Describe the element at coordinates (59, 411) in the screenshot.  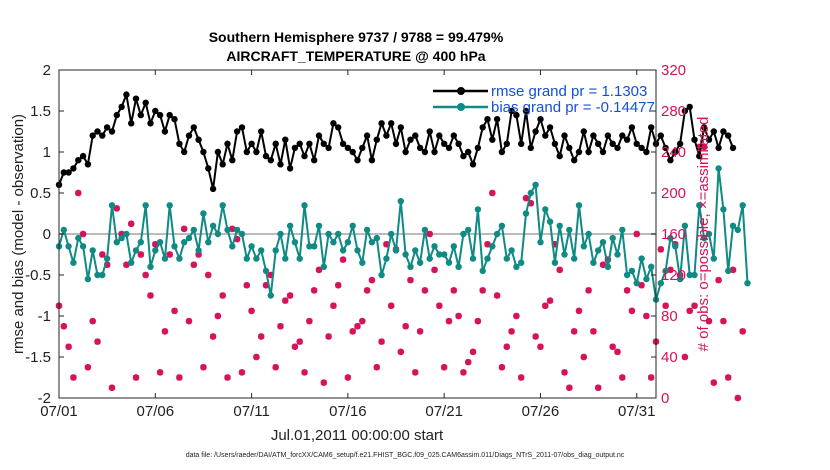
I see `x-tick-label: 07/01` at that location.